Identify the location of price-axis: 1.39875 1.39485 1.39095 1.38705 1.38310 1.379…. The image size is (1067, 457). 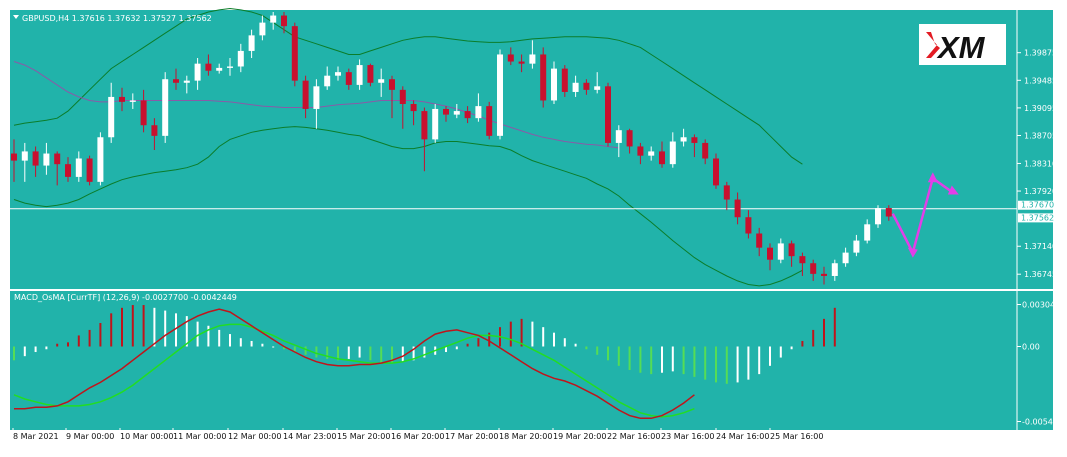
(1037, 164).